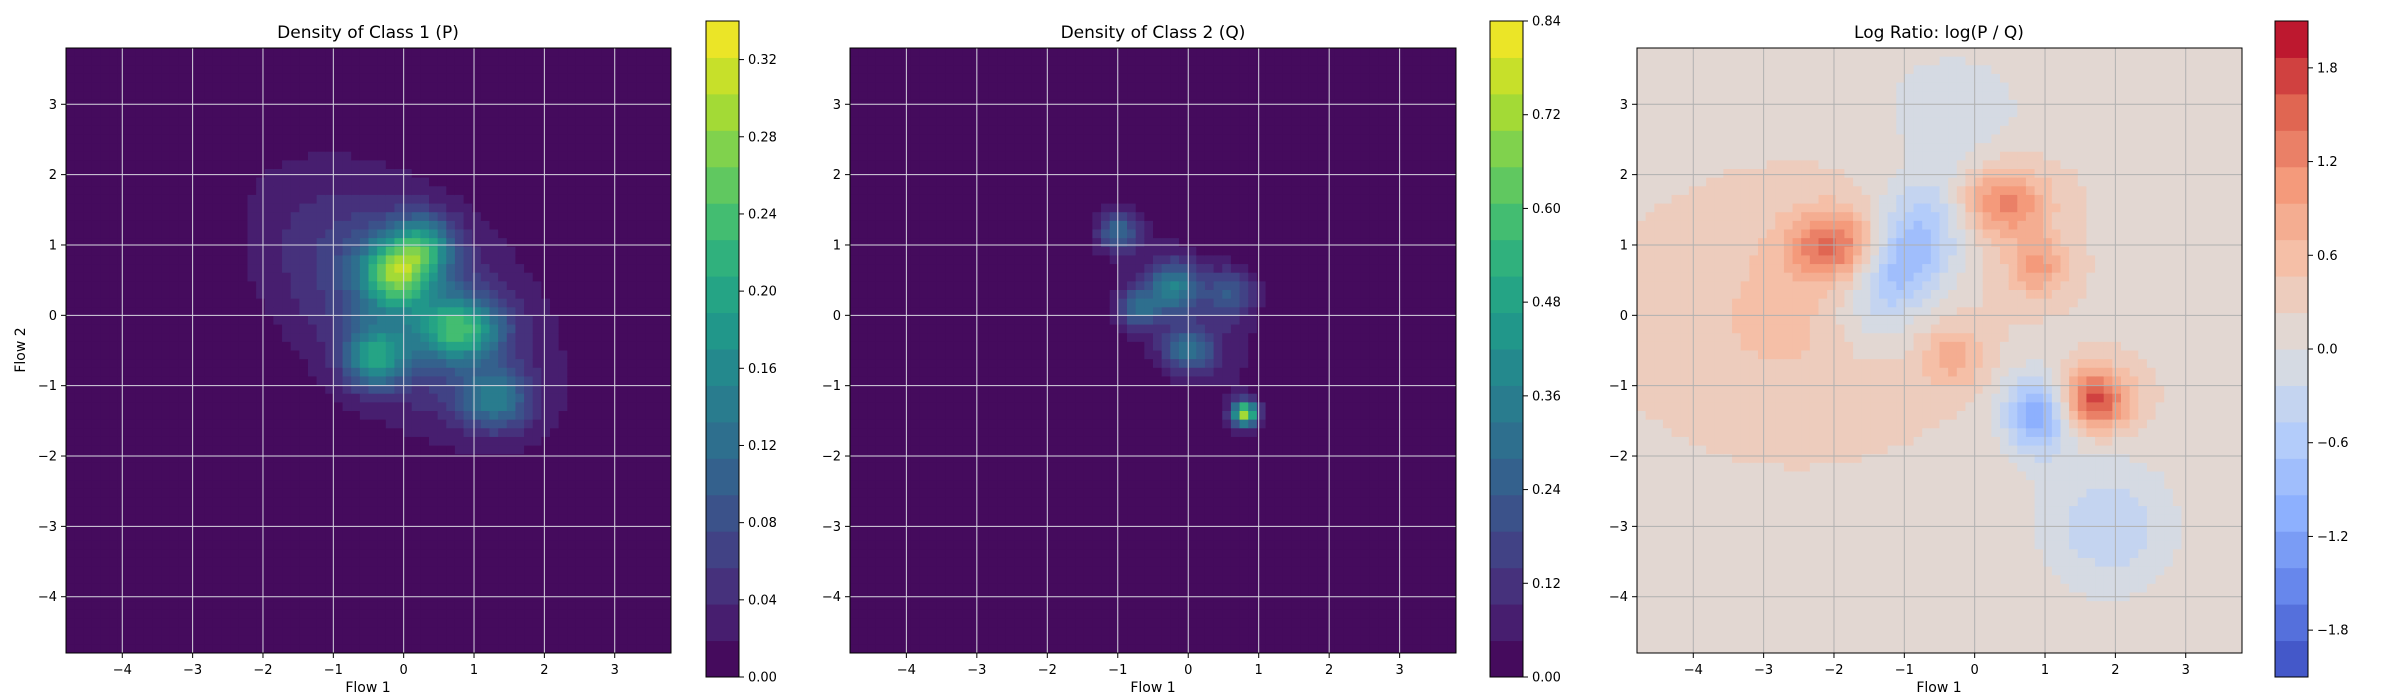 The image size is (2400, 700). Describe the element at coordinates (722, 586) in the screenshot. I see `colorbar-segment` at that location.